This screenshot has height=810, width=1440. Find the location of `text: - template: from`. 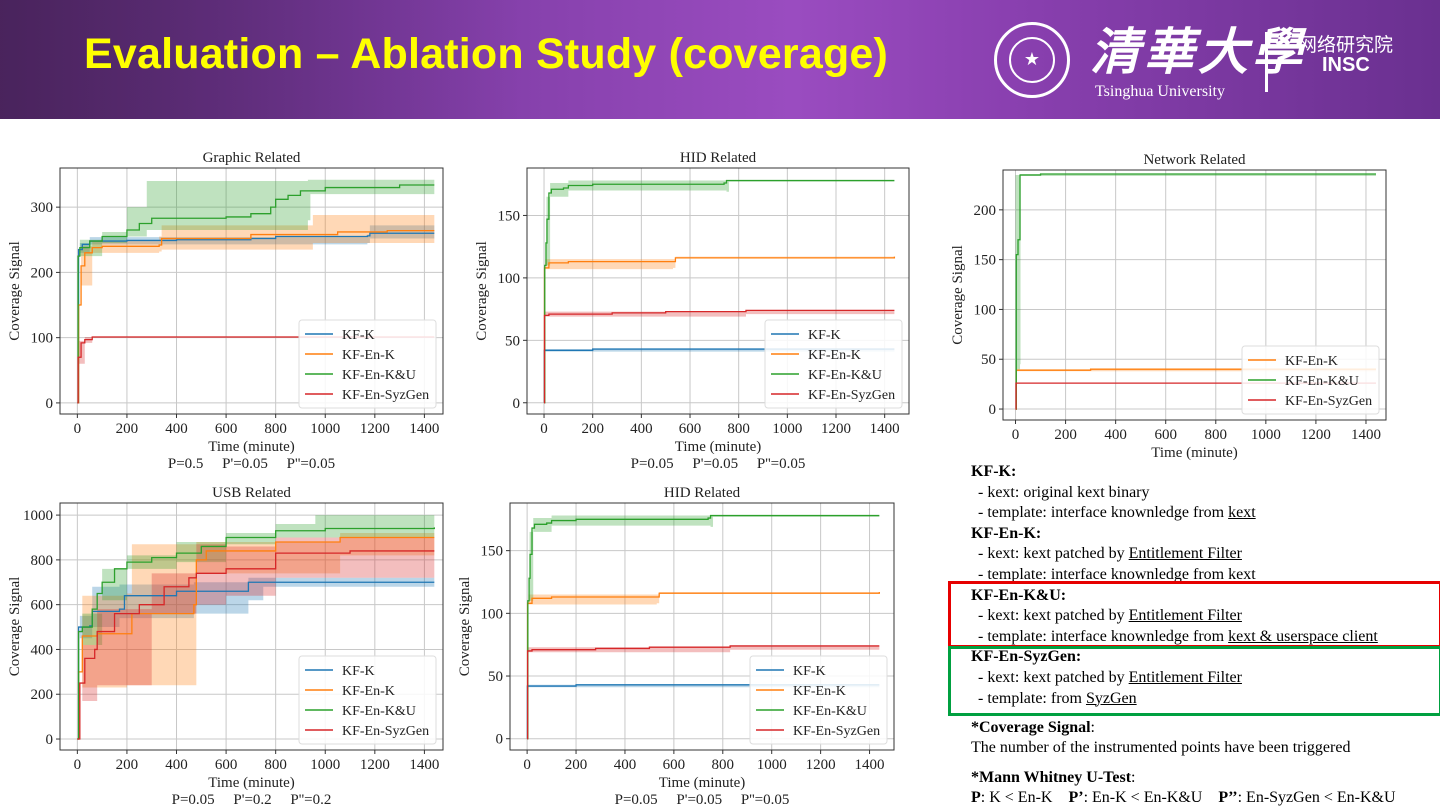

text: - template: from is located at coordinates (1032, 698).